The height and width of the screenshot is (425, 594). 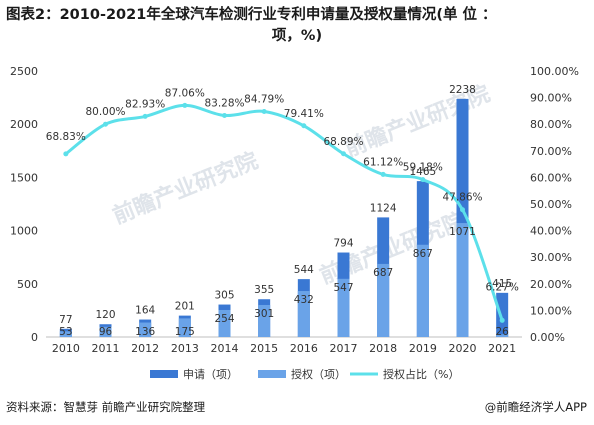 I want to click on legend-label: 申请（项）, so click(x=210, y=374).